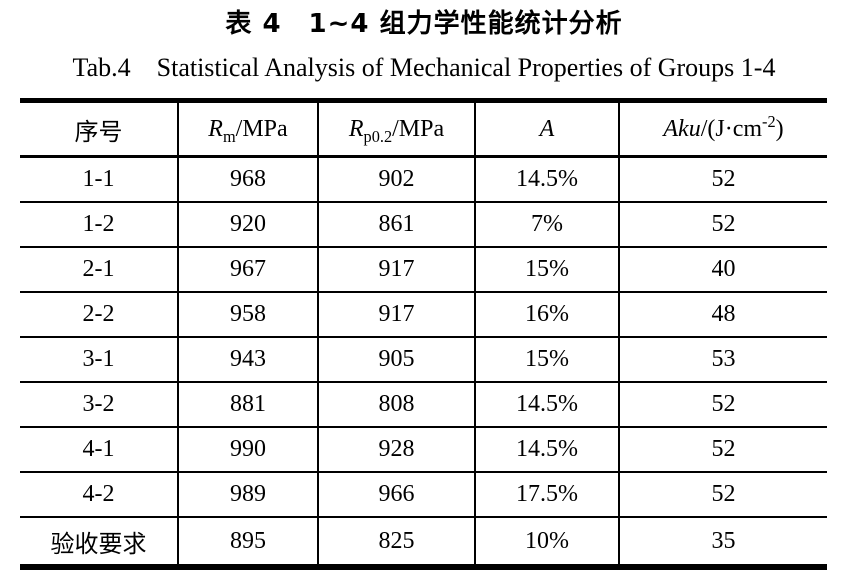 The width and height of the screenshot is (848, 581). Describe the element at coordinates (418, 128) in the screenshot. I see `rp02-unit: /MPa` at that location.